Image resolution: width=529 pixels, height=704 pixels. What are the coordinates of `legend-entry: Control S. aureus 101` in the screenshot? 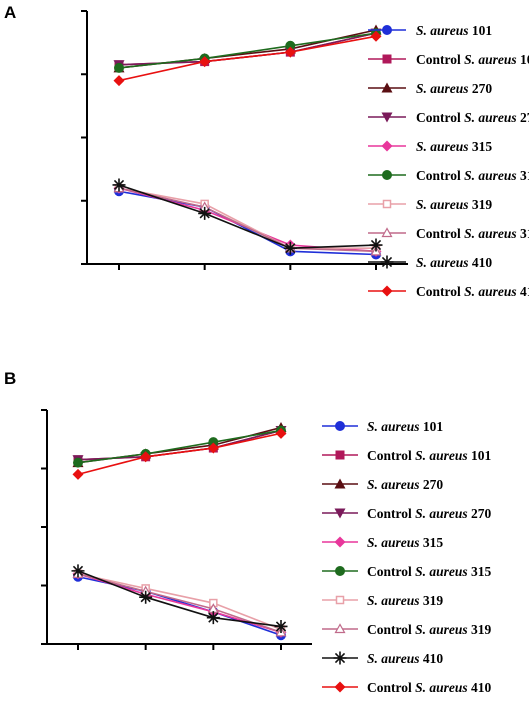 It's located at (407, 455).